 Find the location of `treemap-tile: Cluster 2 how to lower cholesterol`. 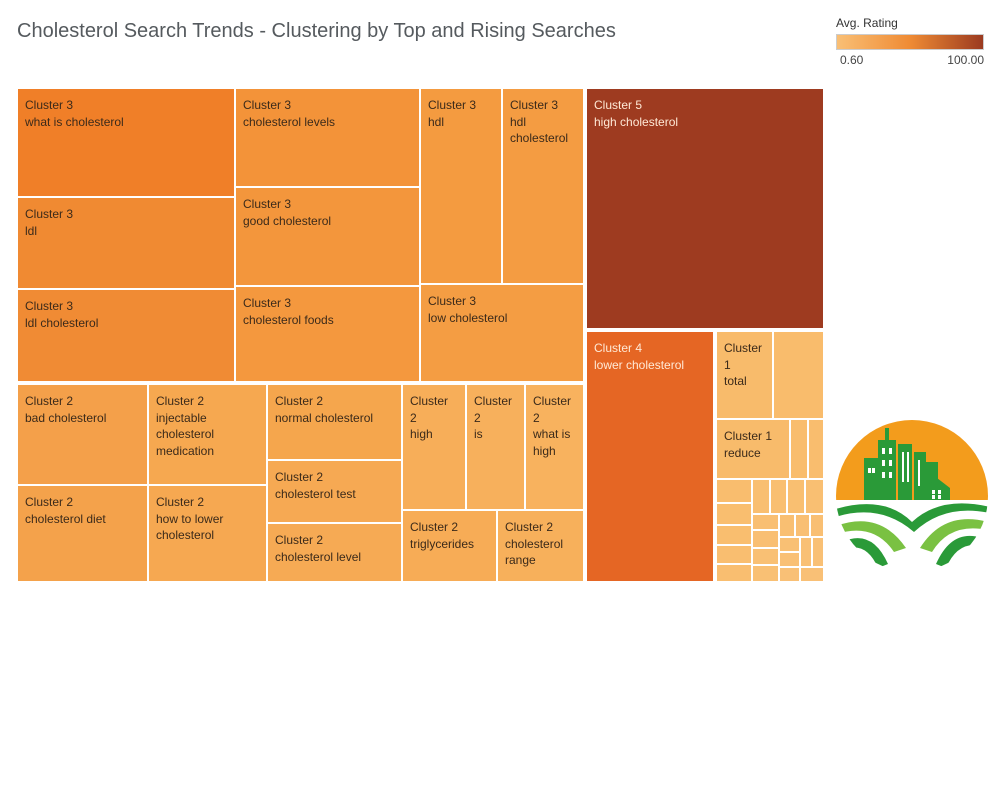

treemap-tile: Cluster 2 how to lower cholesterol is located at coordinates (207, 533).